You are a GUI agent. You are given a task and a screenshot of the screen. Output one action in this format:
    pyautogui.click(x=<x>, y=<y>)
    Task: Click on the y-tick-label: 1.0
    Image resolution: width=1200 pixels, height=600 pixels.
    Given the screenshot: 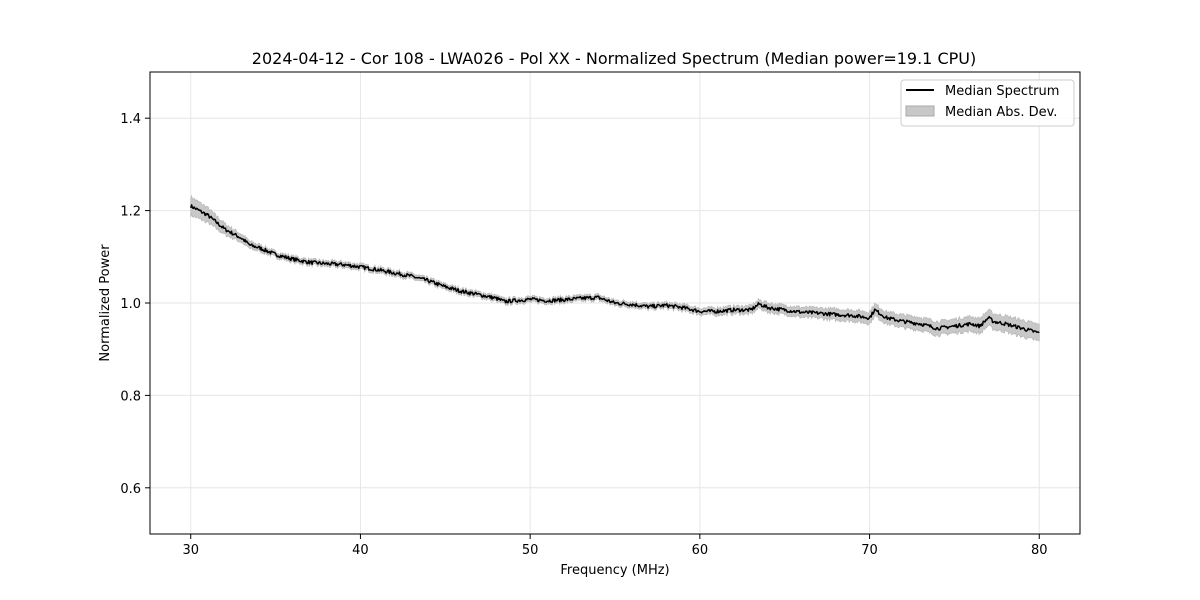 What is the action you would take?
    pyautogui.click(x=130, y=304)
    